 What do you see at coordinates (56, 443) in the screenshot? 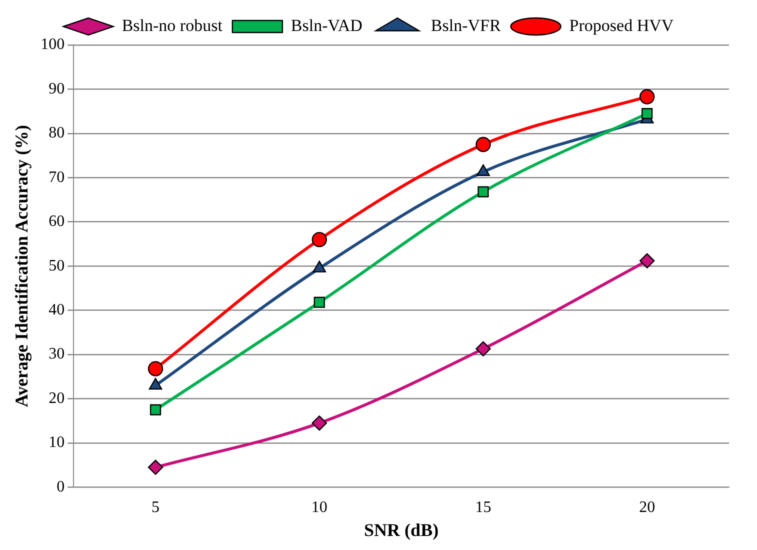
I see `y-tick-label: 10` at bounding box center [56, 443].